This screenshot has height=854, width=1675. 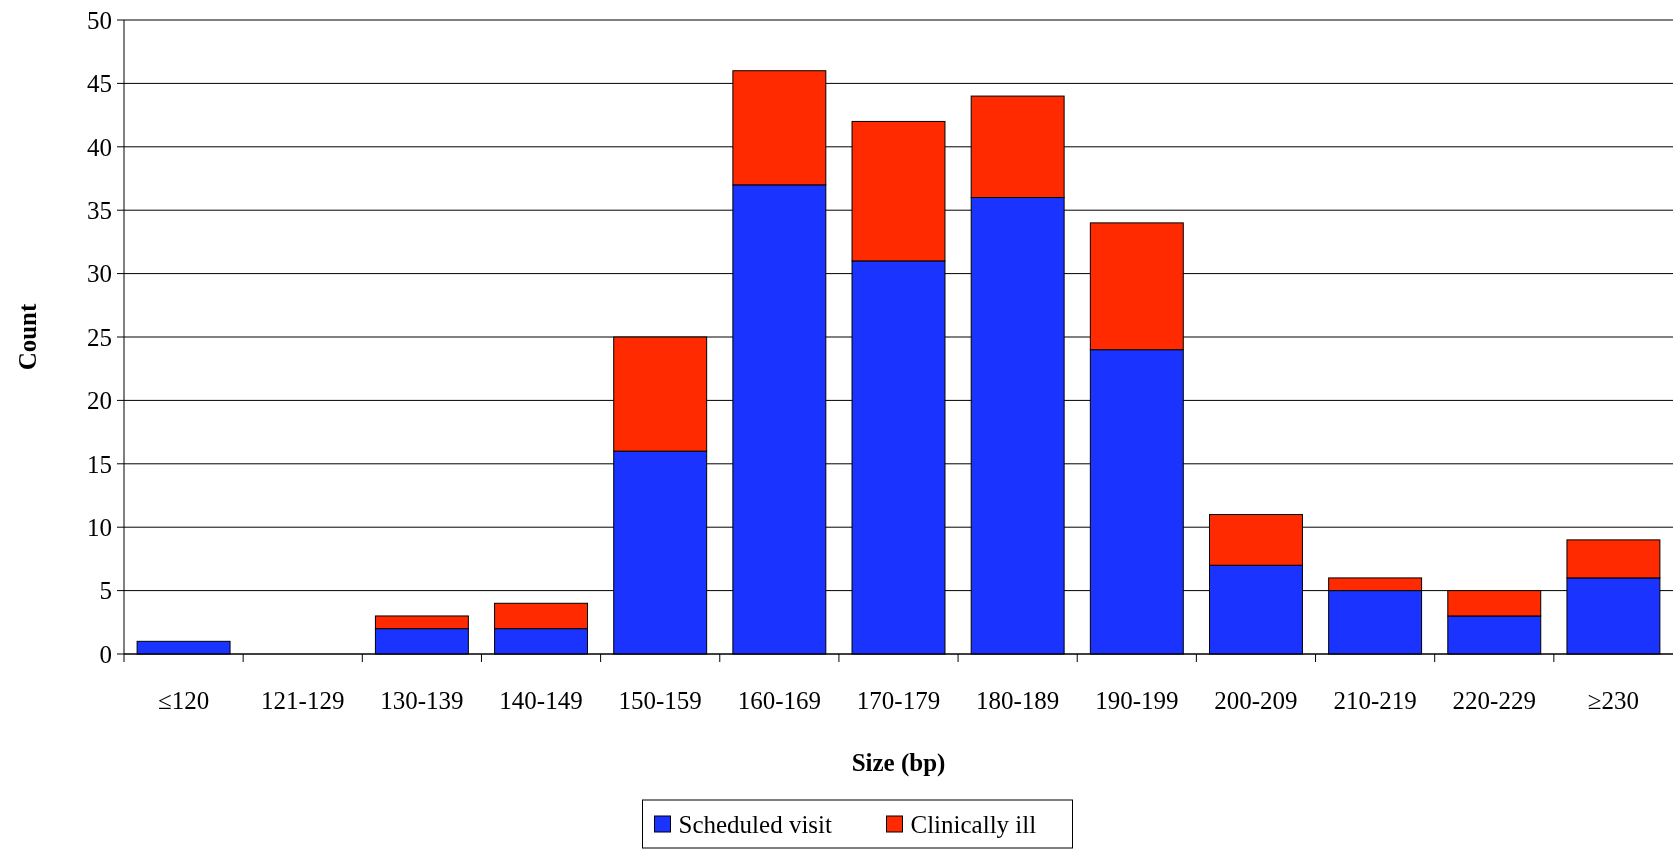 I want to click on x-axis-title: Size (bp), so click(x=898, y=763).